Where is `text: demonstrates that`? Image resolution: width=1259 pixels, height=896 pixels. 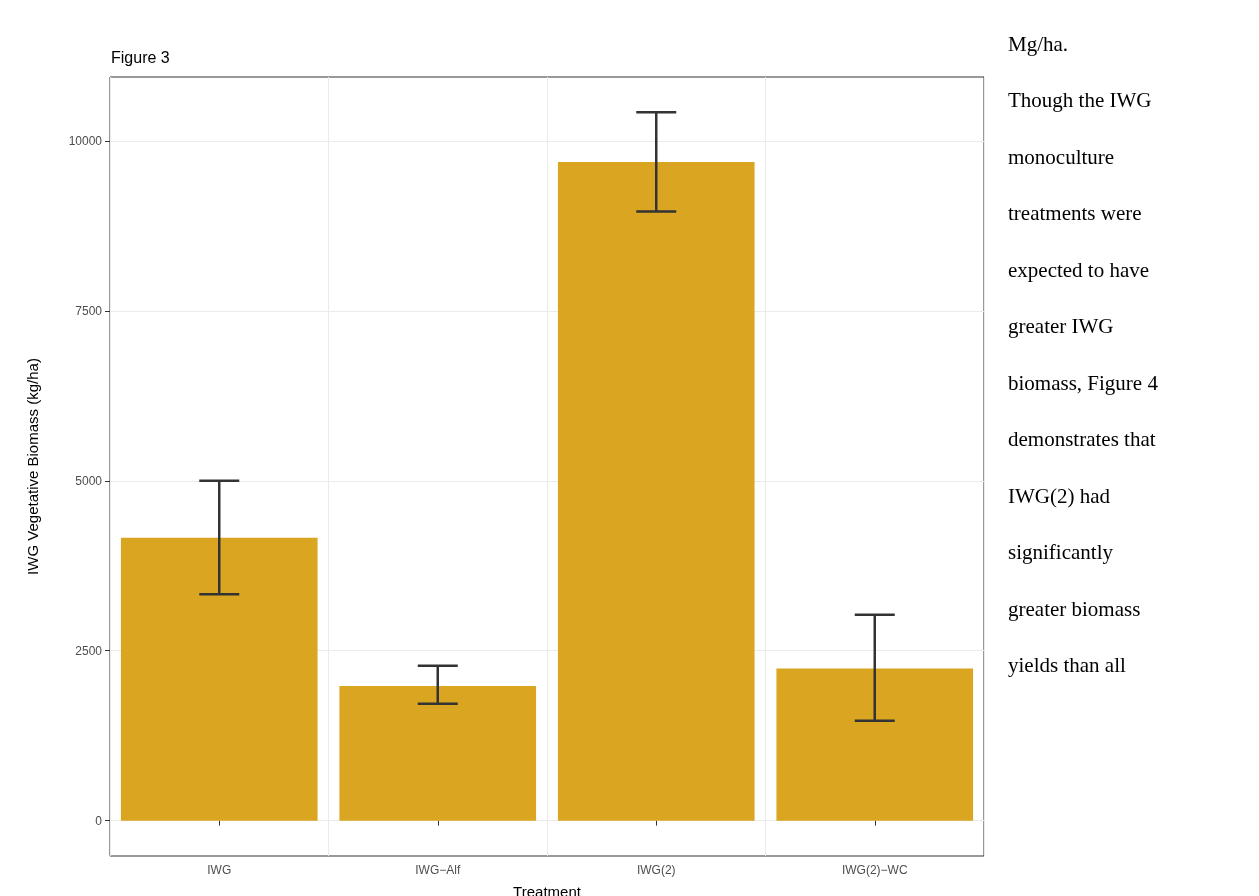
text: demonstrates that is located at coordinates (1082, 439).